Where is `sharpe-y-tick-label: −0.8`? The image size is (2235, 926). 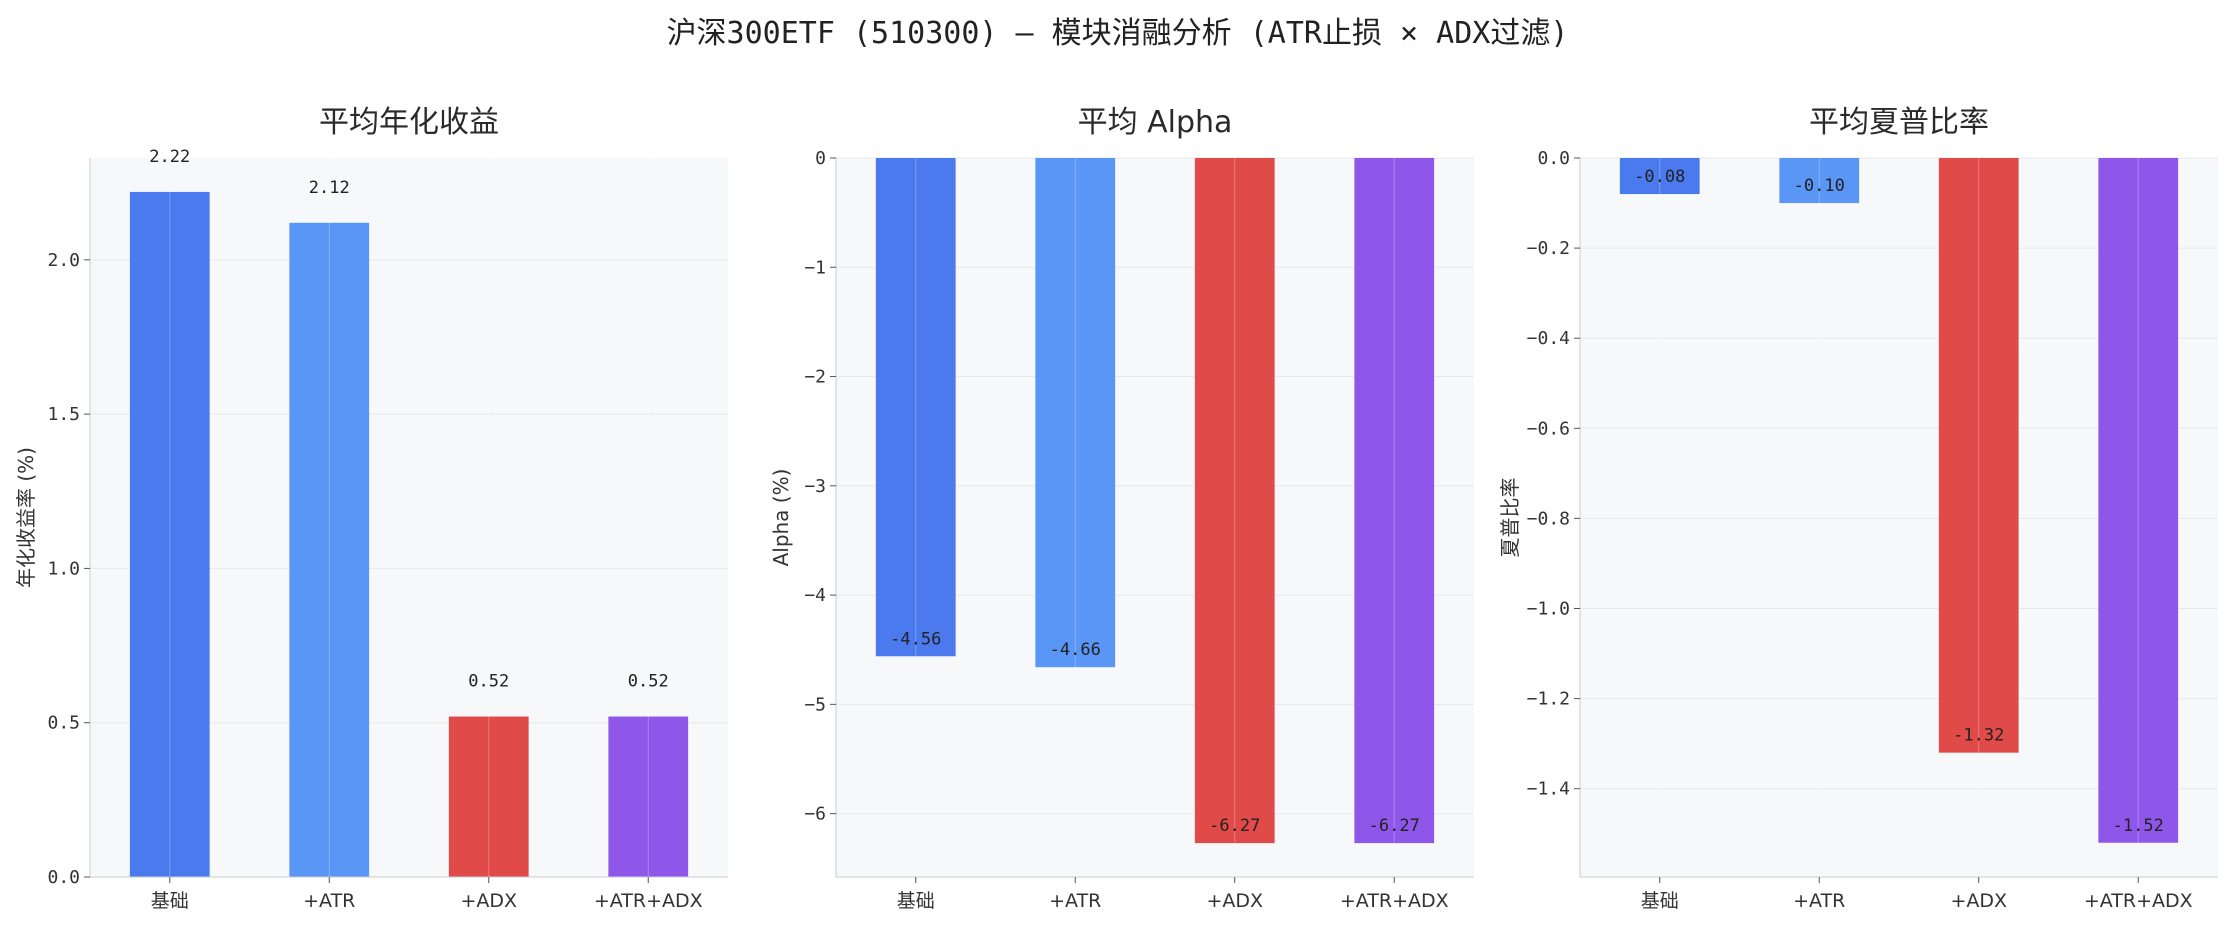 sharpe-y-tick-label: −0.8 is located at coordinates (1548, 518).